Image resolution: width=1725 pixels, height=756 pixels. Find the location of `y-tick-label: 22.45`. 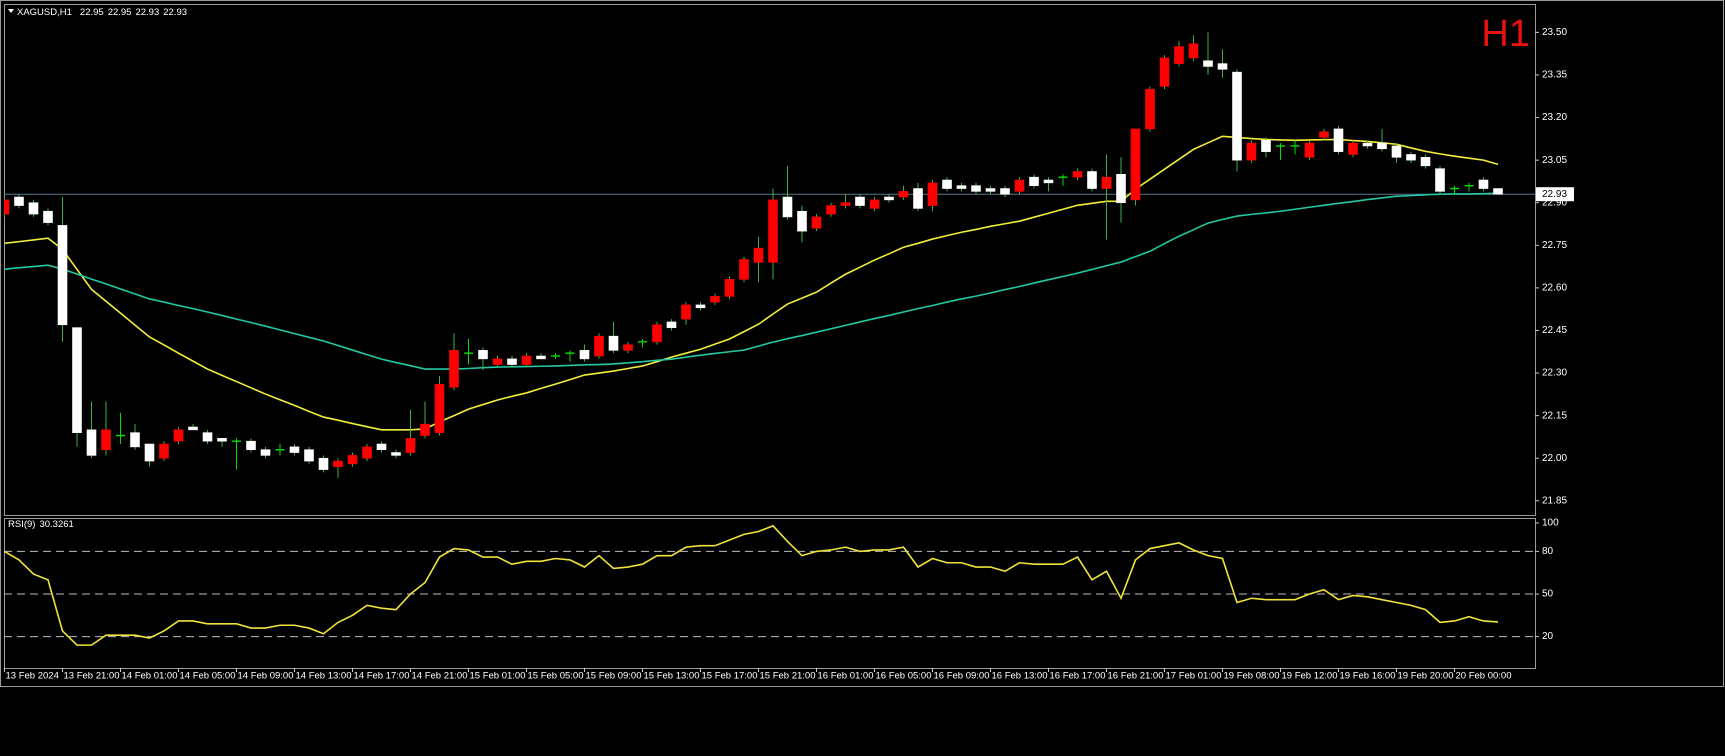

y-tick-label: 22.45 is located at coordinates (1554, 330).